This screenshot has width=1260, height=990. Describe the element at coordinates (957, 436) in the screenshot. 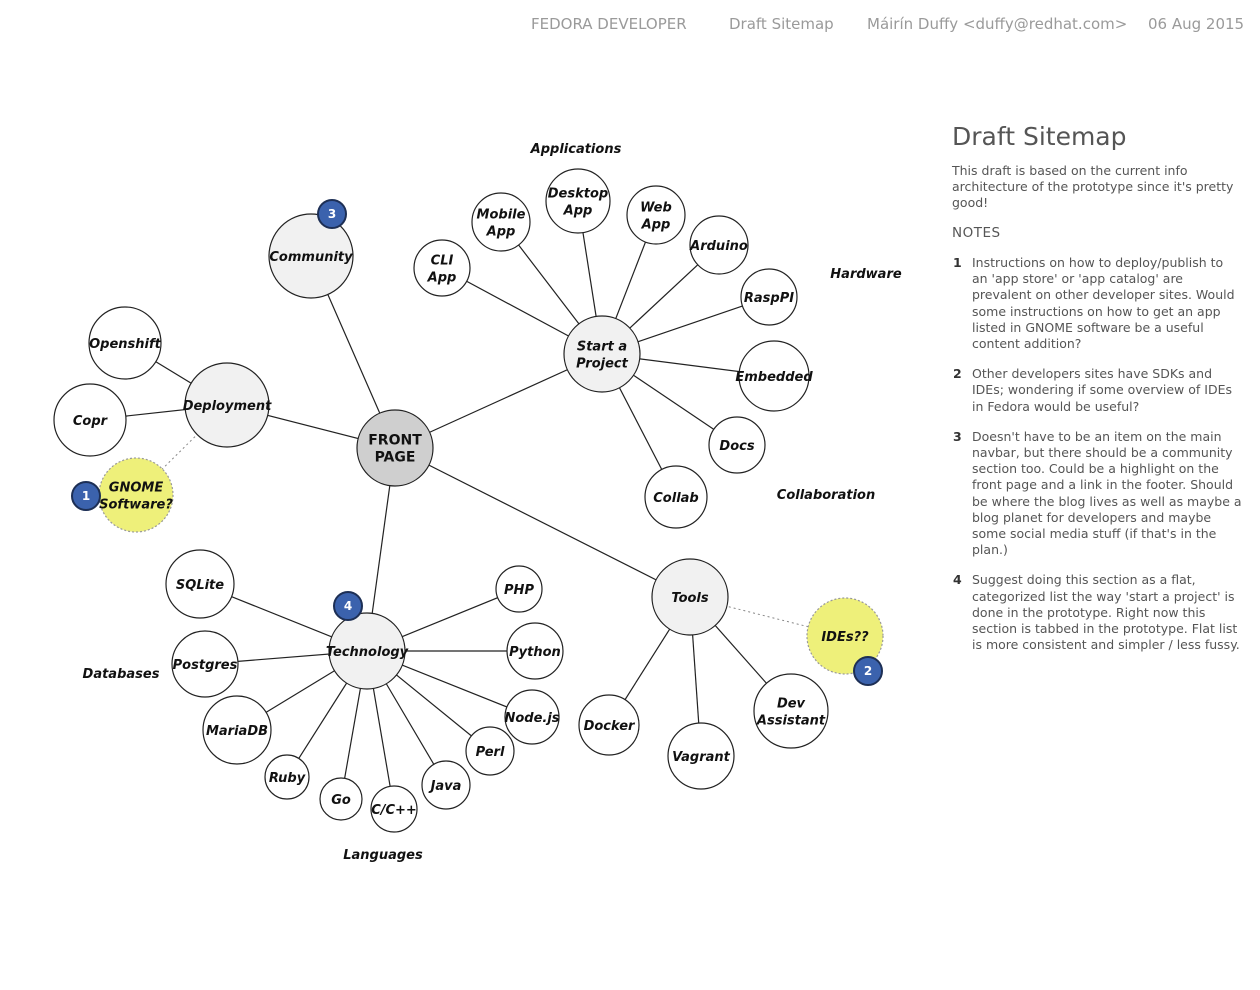

I see `note-number: 3` at that location.